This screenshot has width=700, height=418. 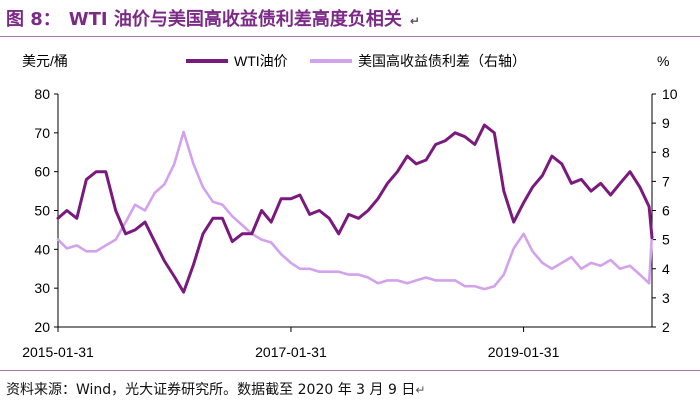 I want to click on y-right-tick-label: 8, so click(x=666, y=152).